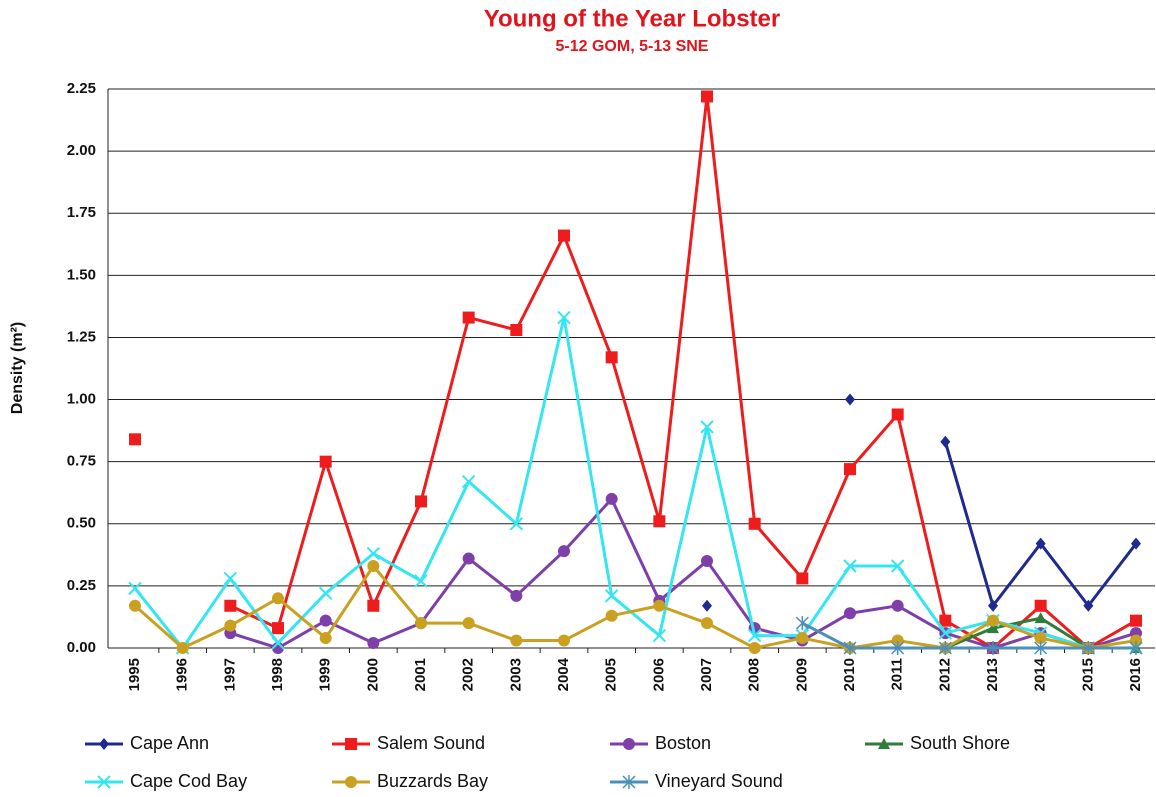 This screenshot has width=1156, height=797. What do you see at coordinates (432, 781) in the screenshot?
I see `legend-label: Buzzards Bay` at bounding box center [432, 781].